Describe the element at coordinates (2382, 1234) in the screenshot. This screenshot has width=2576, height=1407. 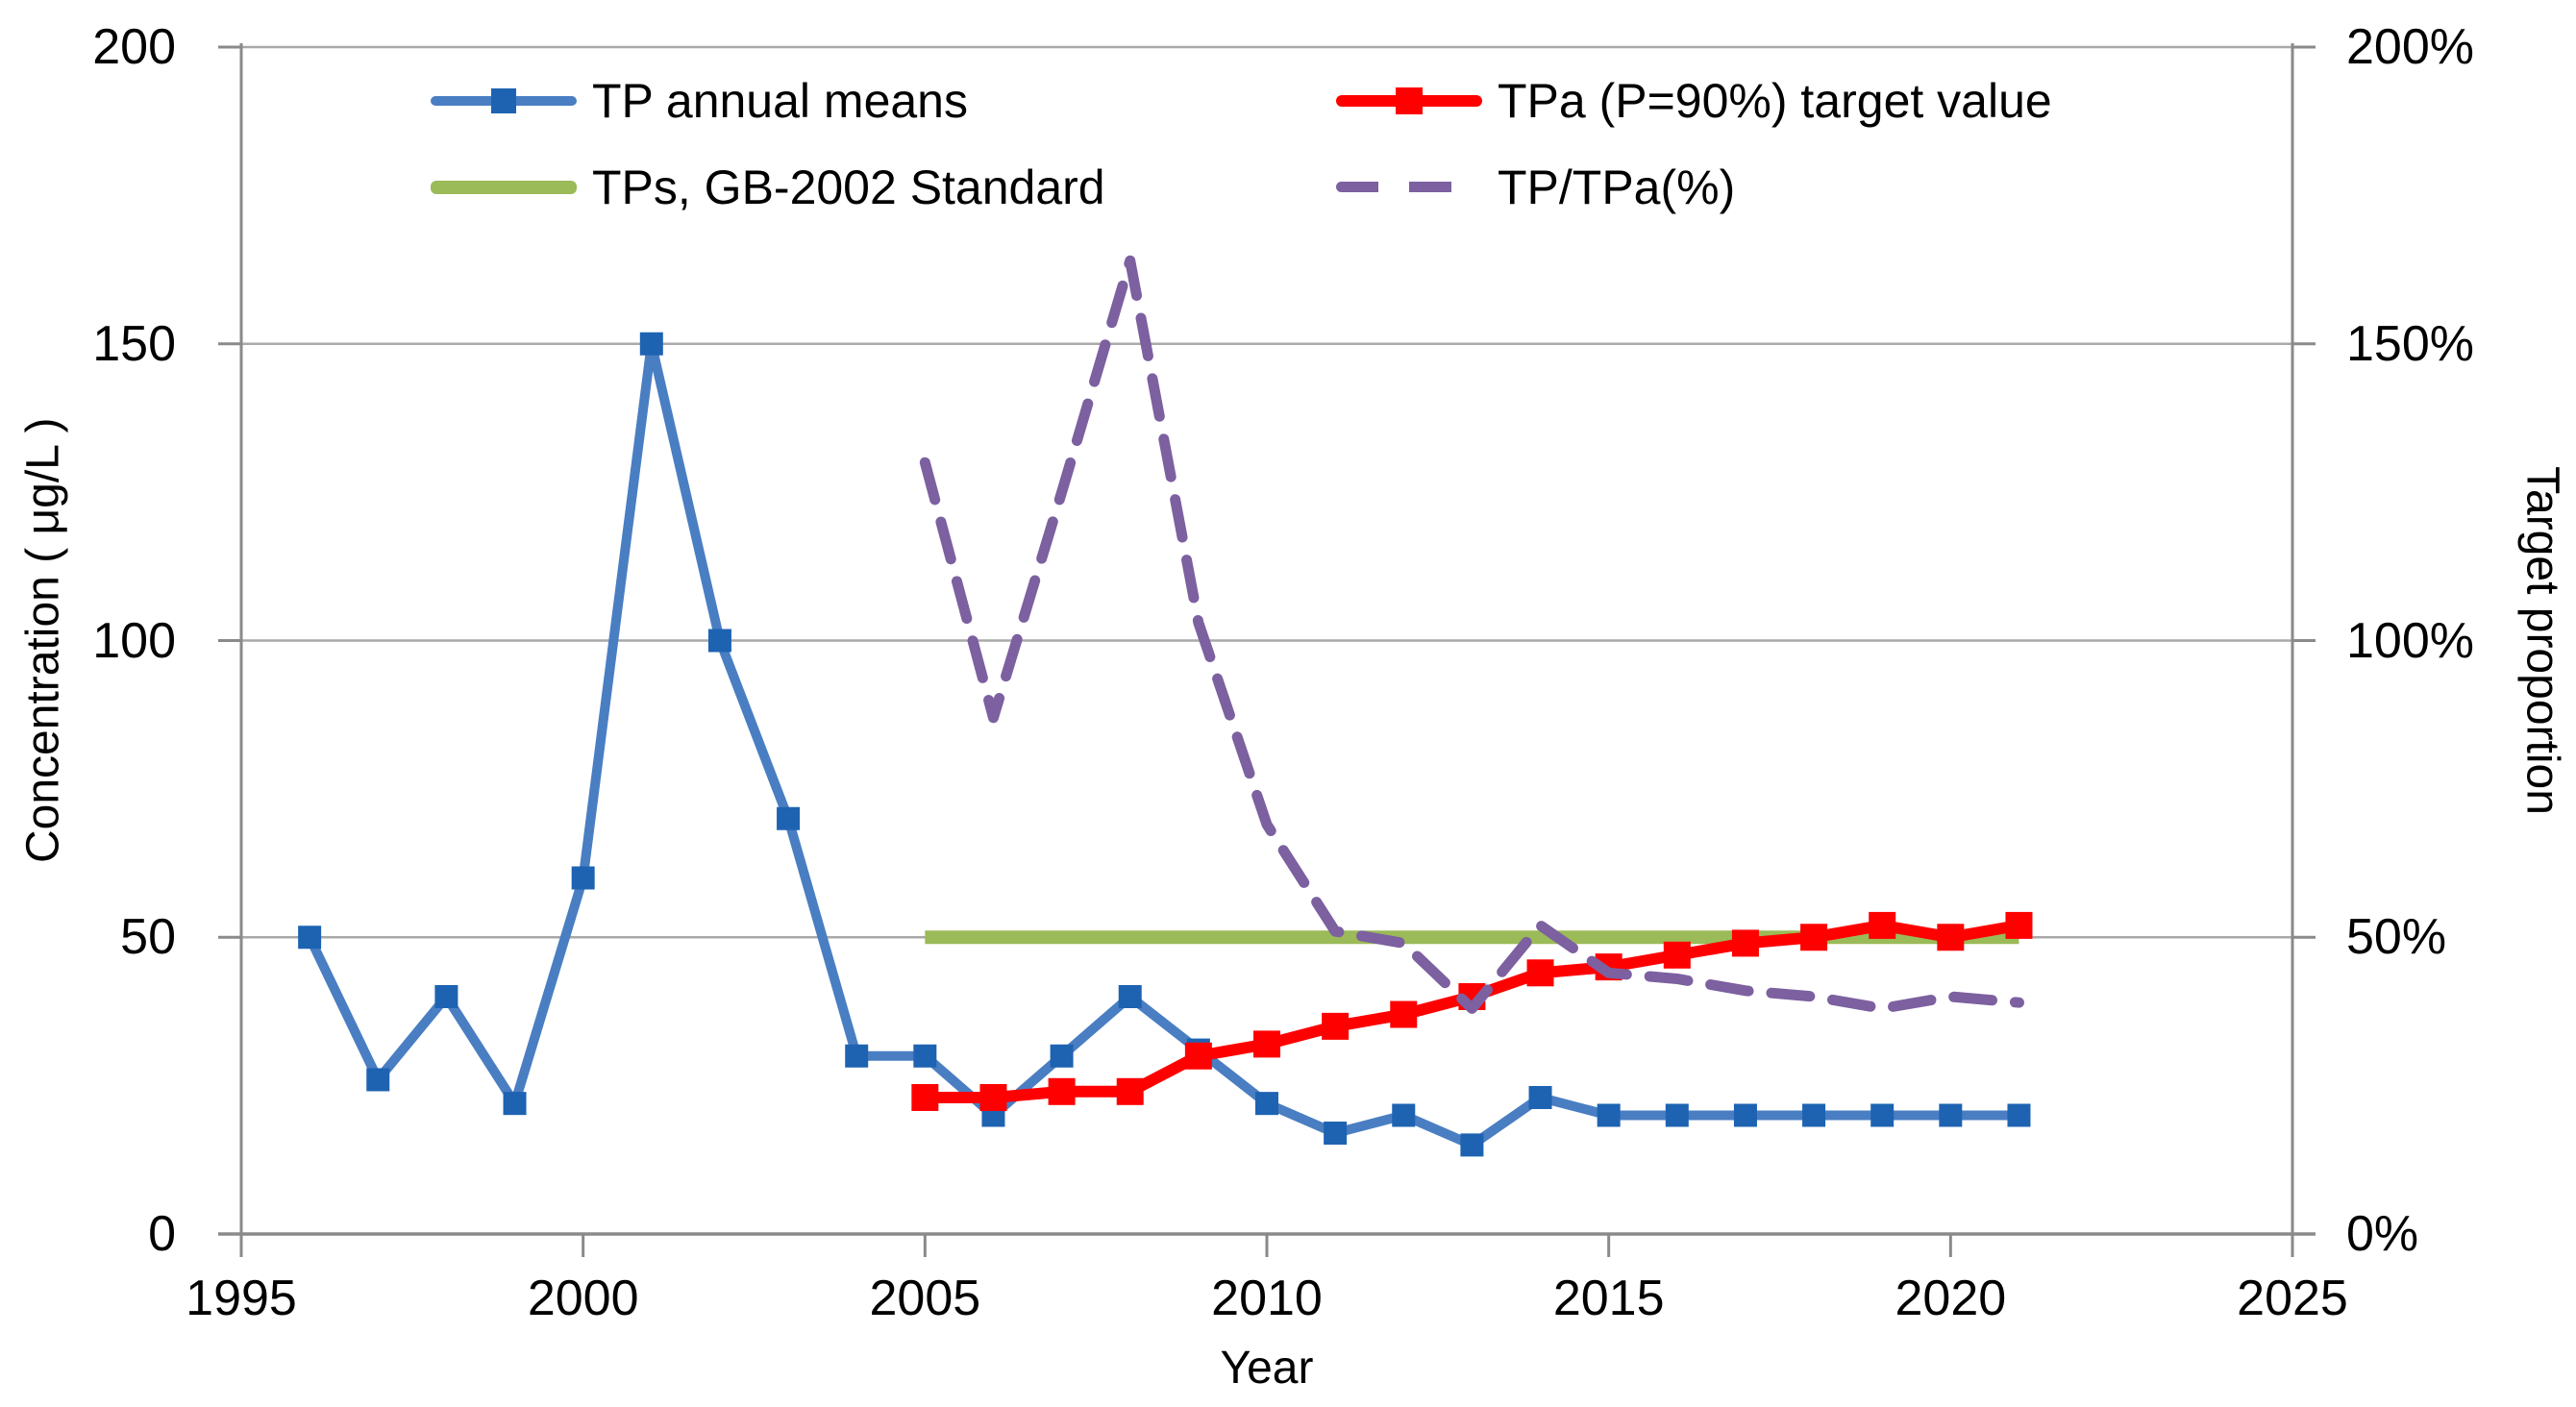
I see `y-axis-right-tick-label: 0%` at that location.